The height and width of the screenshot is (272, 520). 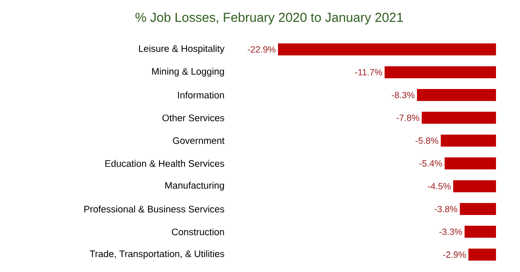 What do you see at coordinates (368, 72) in the screenshot?
I see `data-label: -11.7%` at bounding box center [368, 72].